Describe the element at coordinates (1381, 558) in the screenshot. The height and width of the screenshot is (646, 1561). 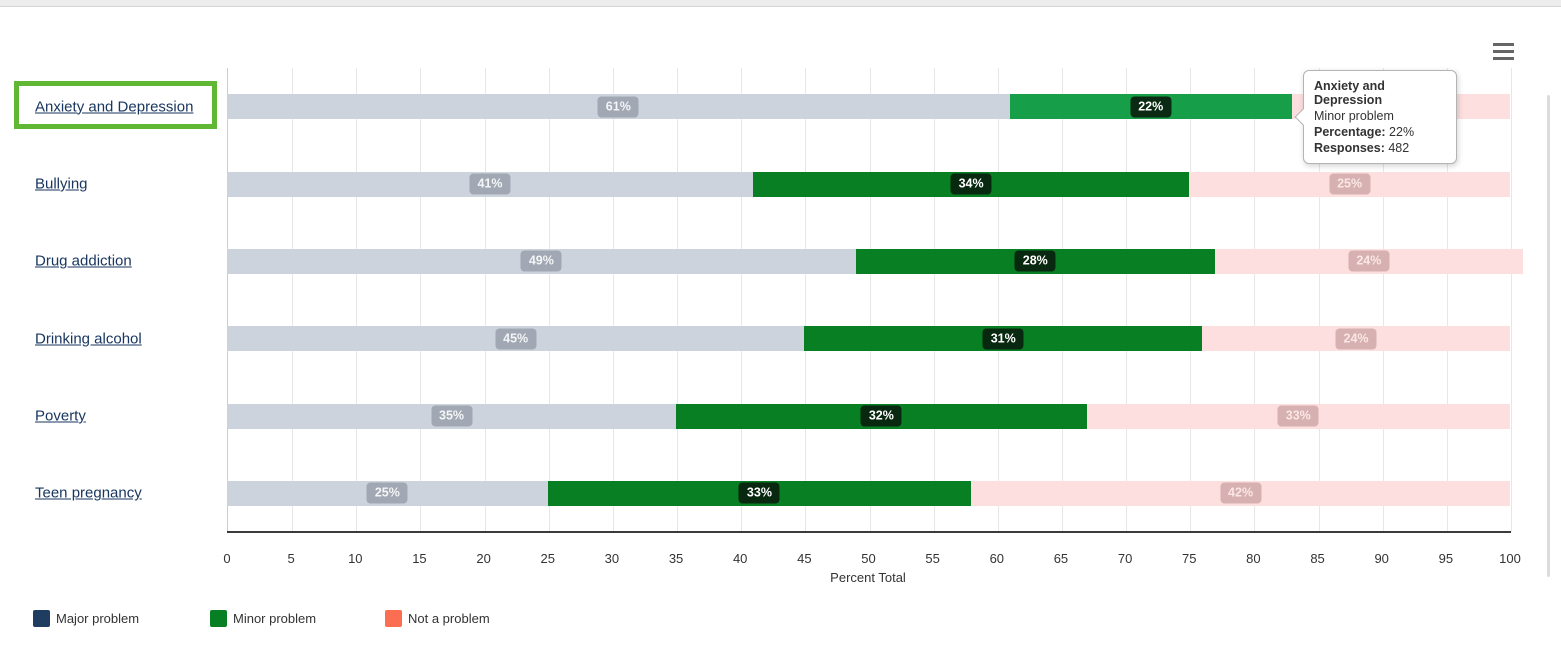
I see `x-axis-tick-label: 90` at that location.